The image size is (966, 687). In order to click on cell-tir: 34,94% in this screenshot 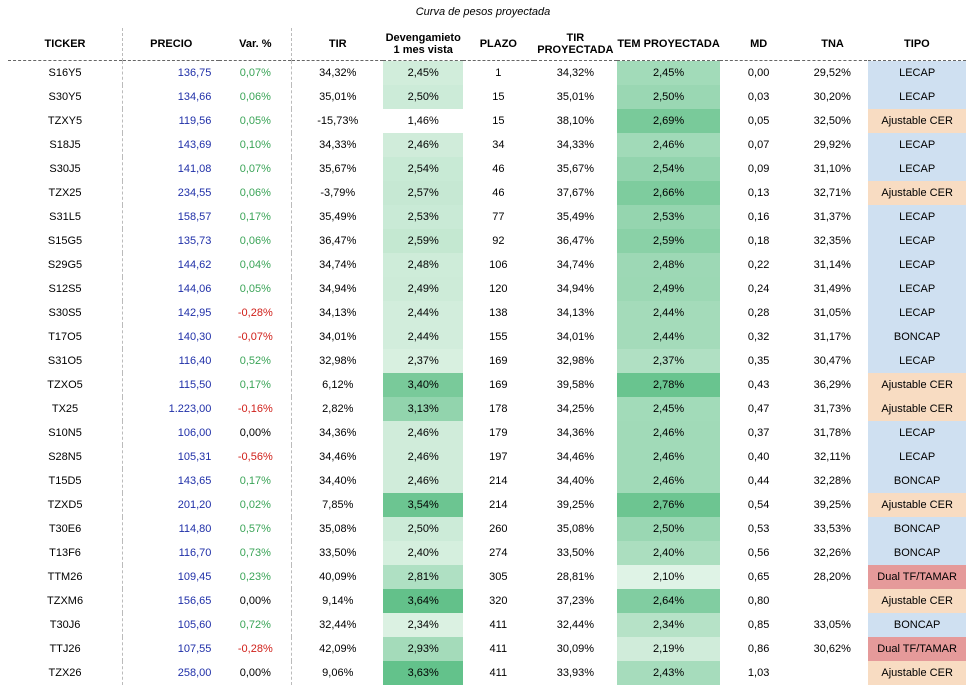, I will do `click(338, 289)`.